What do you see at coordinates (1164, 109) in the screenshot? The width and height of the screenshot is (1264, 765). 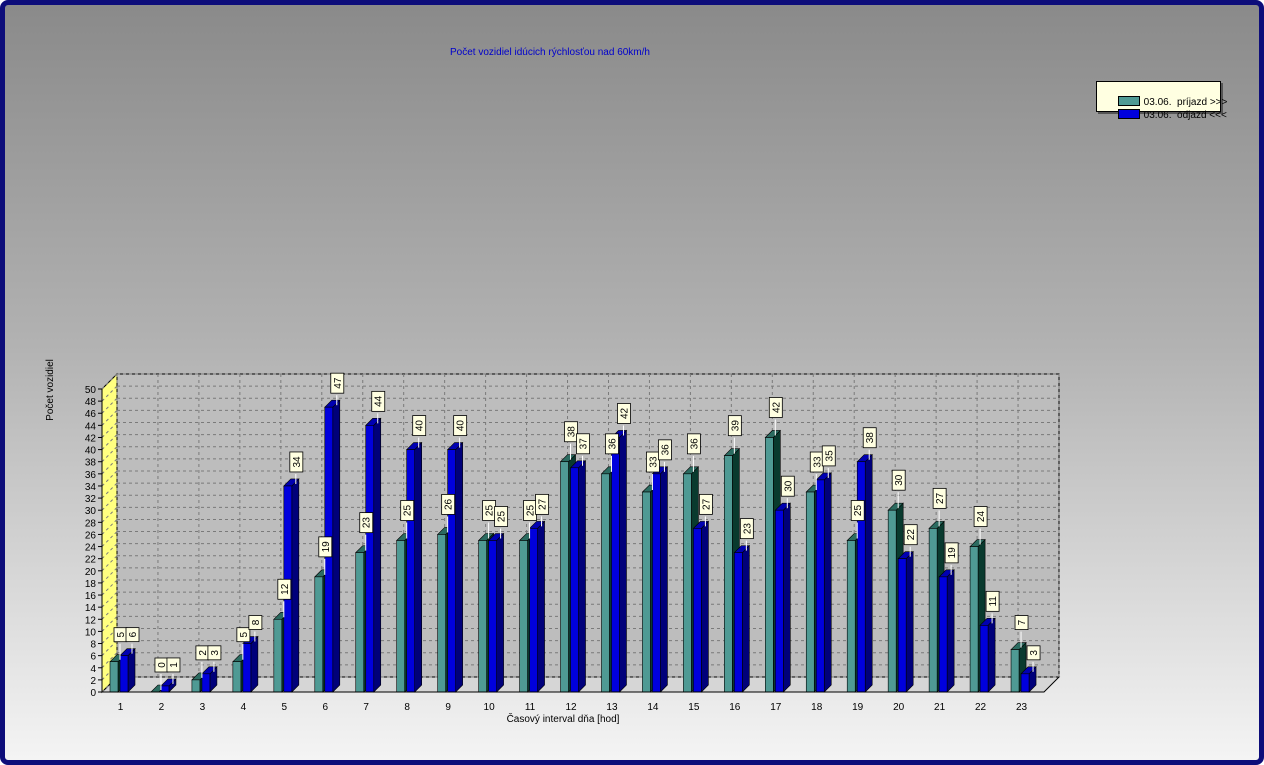 I see `legend-item-odjazd: 03.06. odjazd <<<` at bounding box center [1164, 109].